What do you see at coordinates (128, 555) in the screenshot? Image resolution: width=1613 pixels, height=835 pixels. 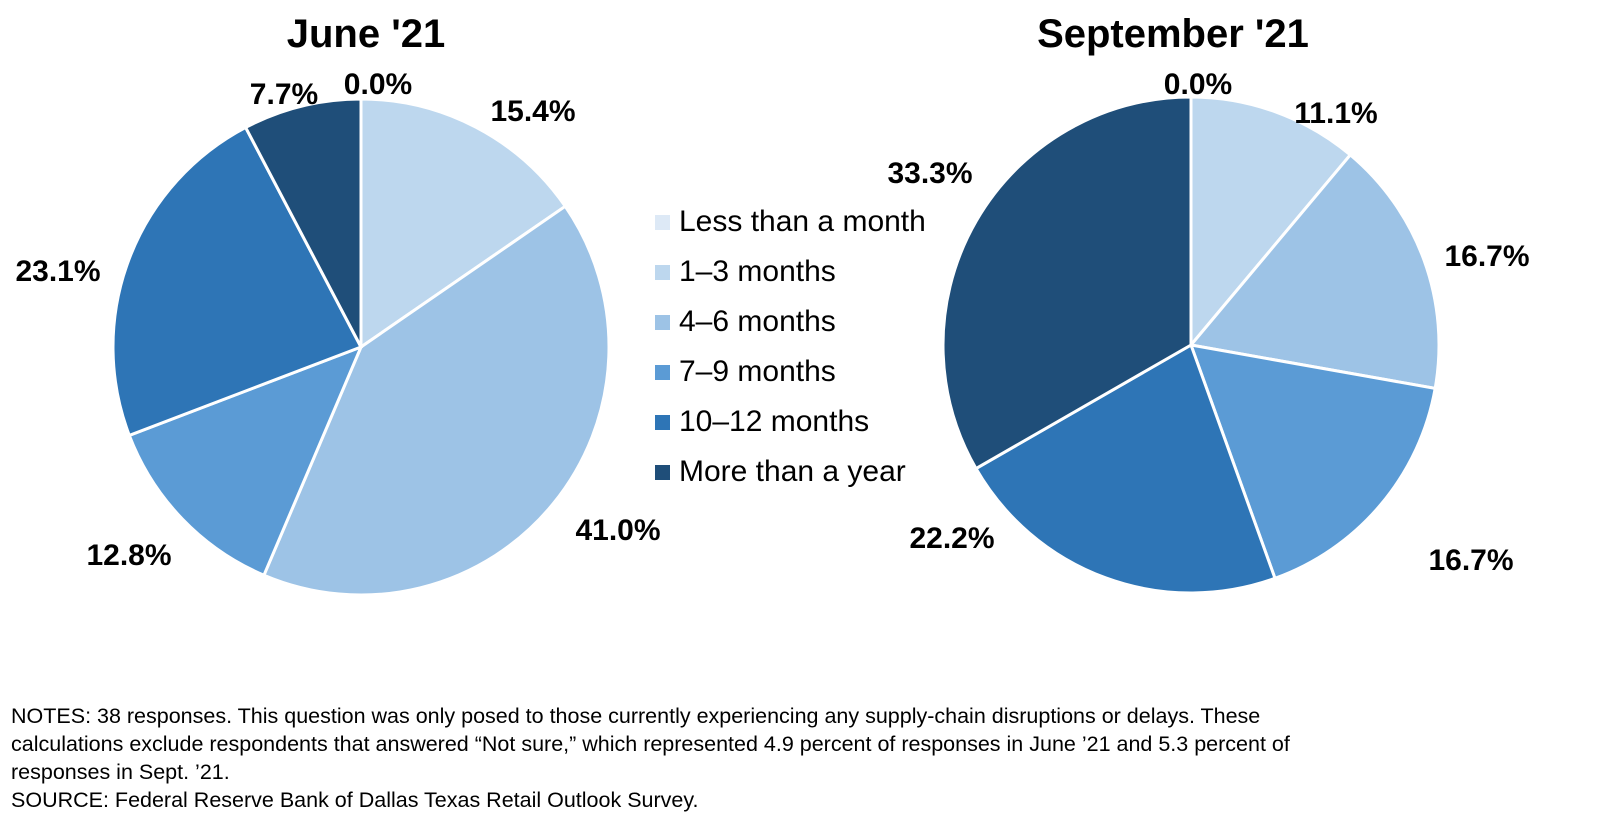 I see `slice-label: 12.8%` at bounding box center [128, 555].